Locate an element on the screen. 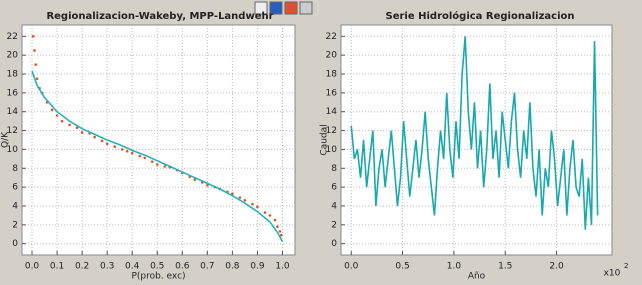 The width and height of the screenshot is (642, 285). x-tick-label: 0.9 is located at coordinates (257, 267).